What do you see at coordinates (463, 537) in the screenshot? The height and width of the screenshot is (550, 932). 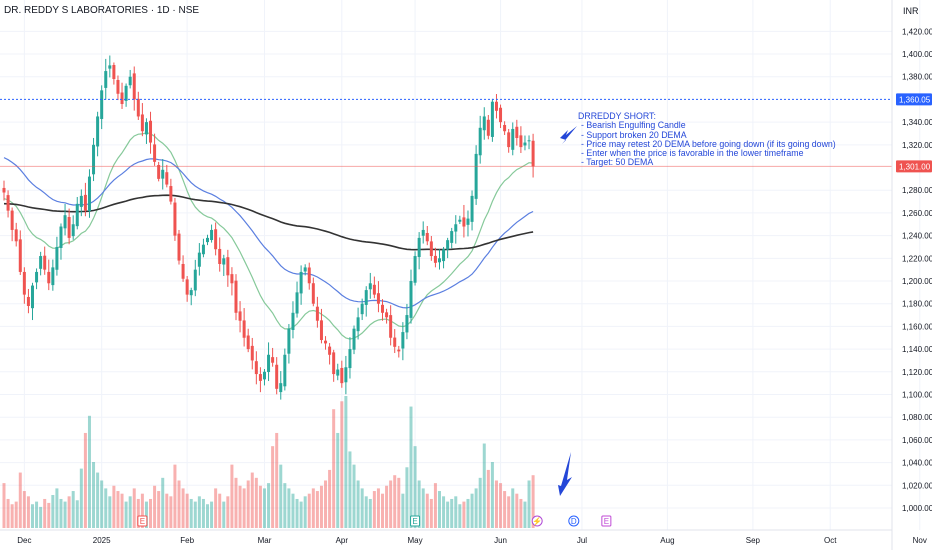 I see `time-axis: Dec 2025 Feb Mar Apr May Jun Jul Aug Sep Oct Nov` at bounding box center [463, 537].